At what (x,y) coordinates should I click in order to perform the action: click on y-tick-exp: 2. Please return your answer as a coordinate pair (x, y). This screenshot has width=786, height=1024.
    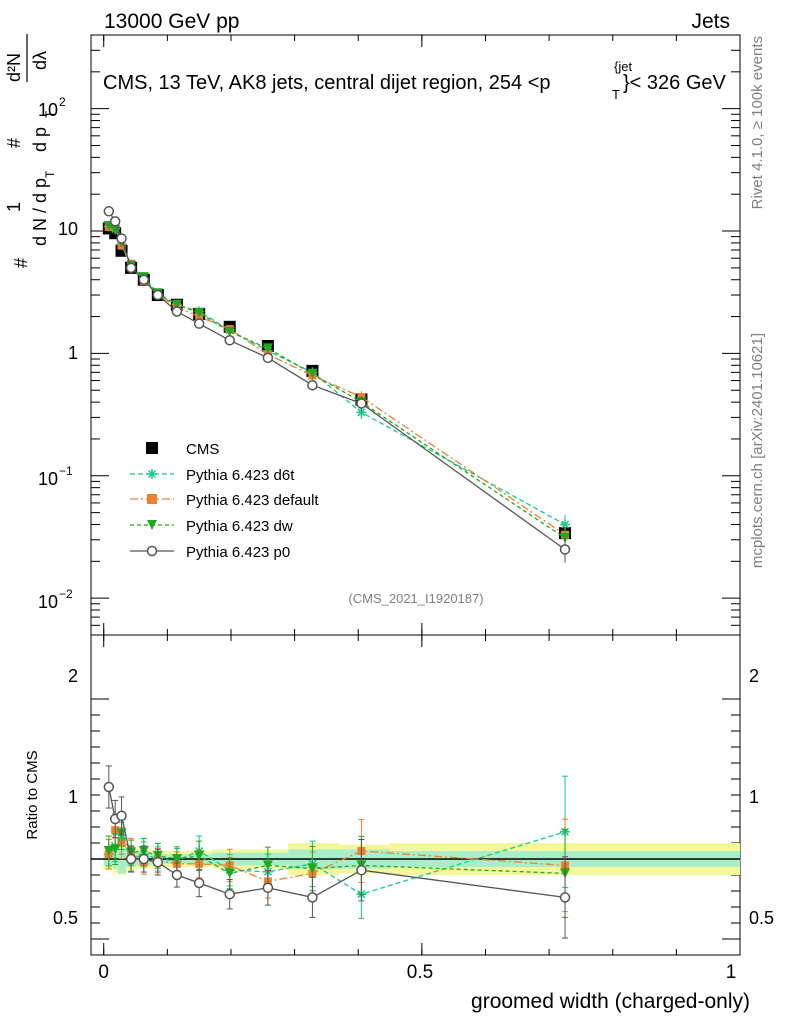
    Looking at the image, I should click on (62, 102).